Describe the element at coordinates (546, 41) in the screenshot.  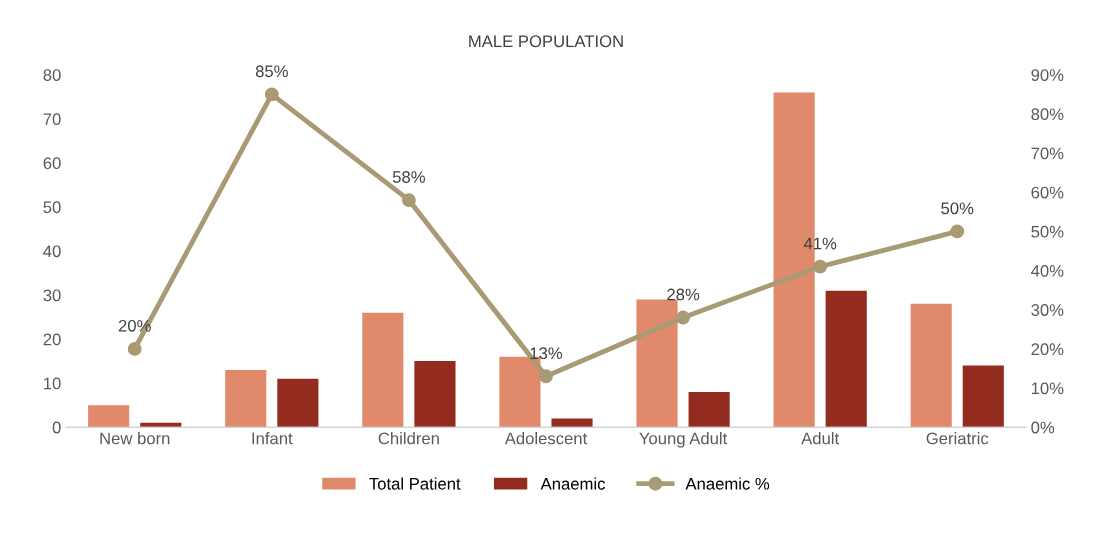
I see `chart-title: MALE POPULATION` at that location.